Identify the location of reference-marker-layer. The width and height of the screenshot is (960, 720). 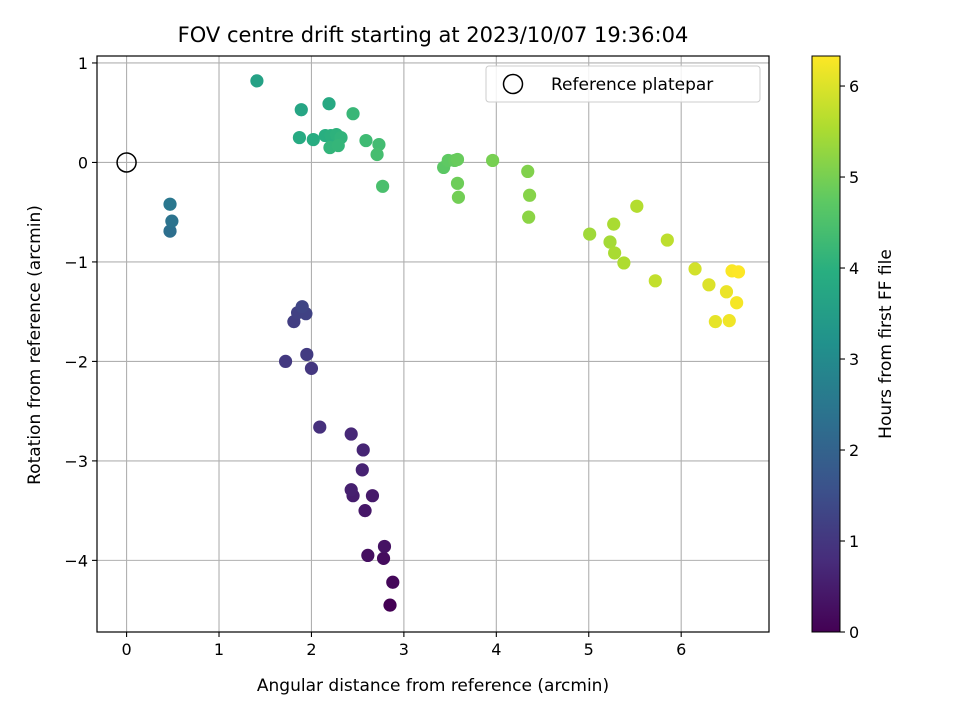
(126, 162).